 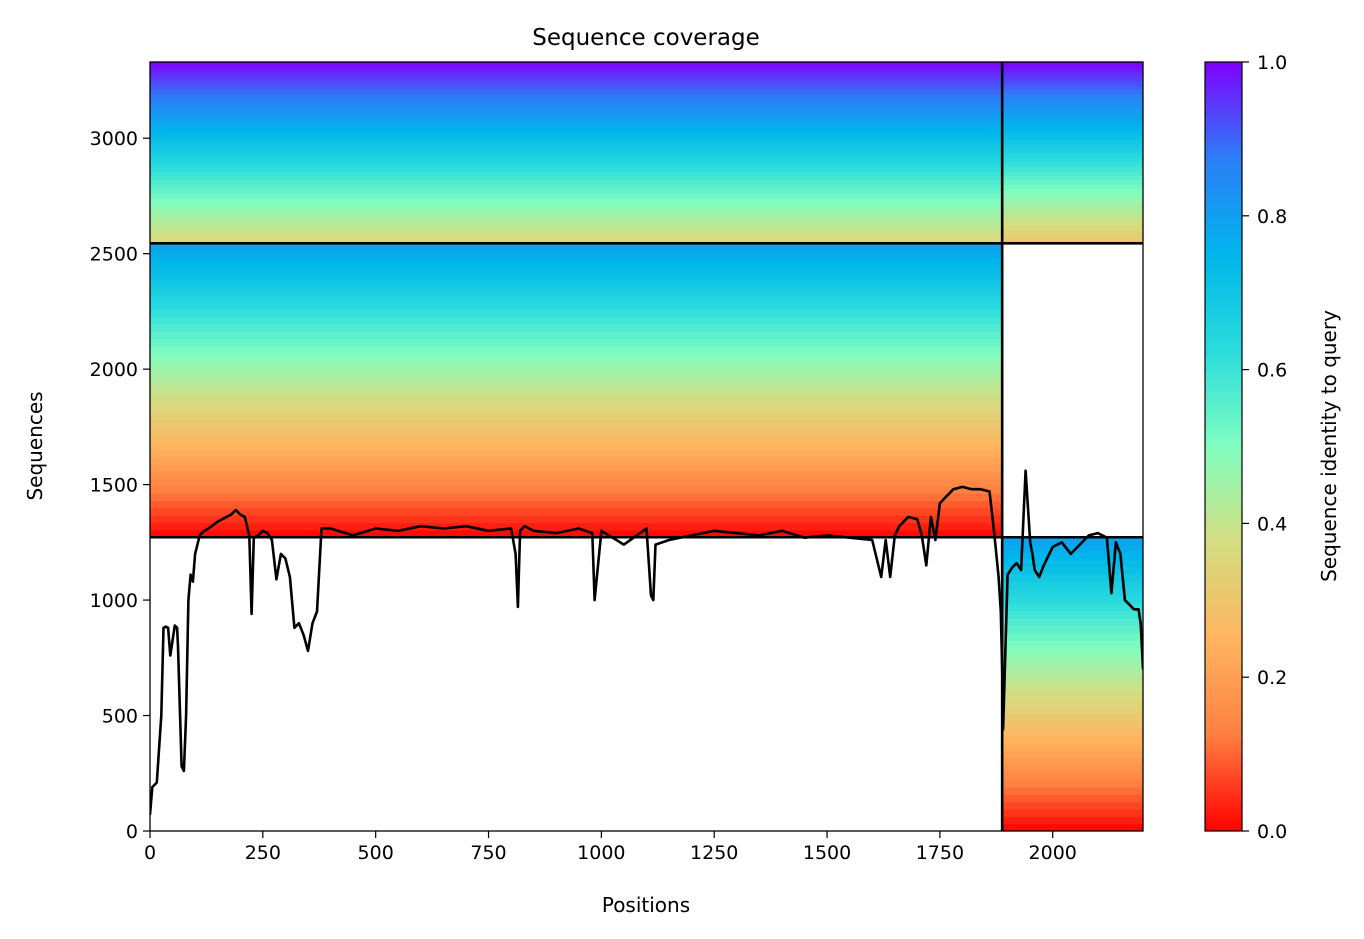 What do you see at coordinates (646, 905) in the screenshot?
I see `x-axis-label: Positions` at bounding box center [646, 905].